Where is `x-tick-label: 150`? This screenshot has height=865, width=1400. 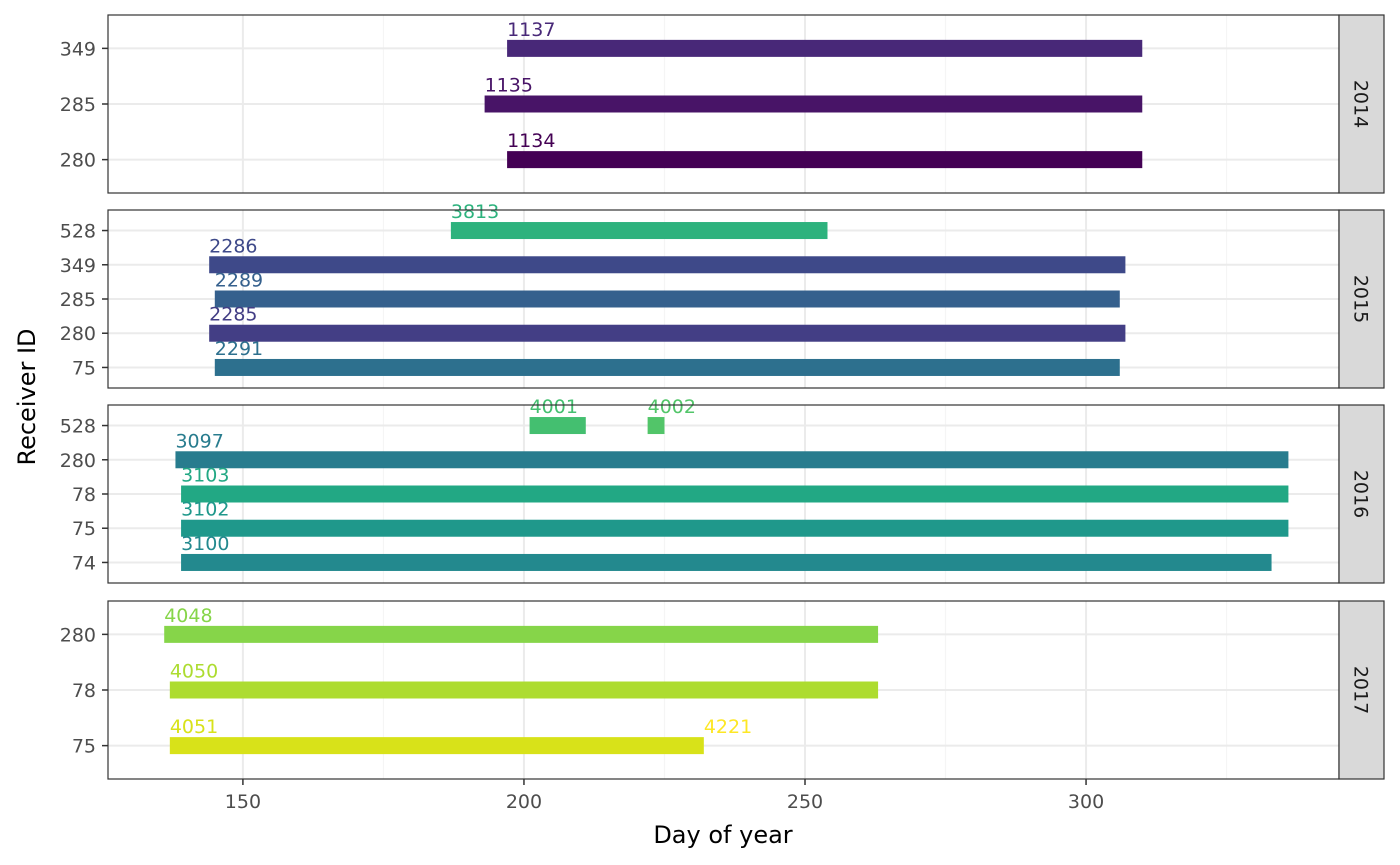
x-tick-label: 150 is located at coordinates (243, 802).